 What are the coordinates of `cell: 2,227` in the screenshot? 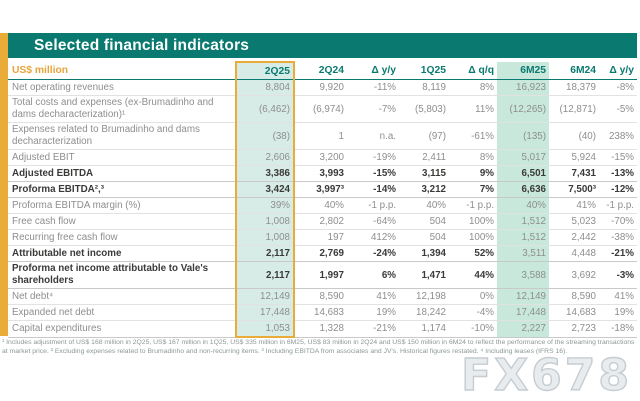 It's located at (523, 329).